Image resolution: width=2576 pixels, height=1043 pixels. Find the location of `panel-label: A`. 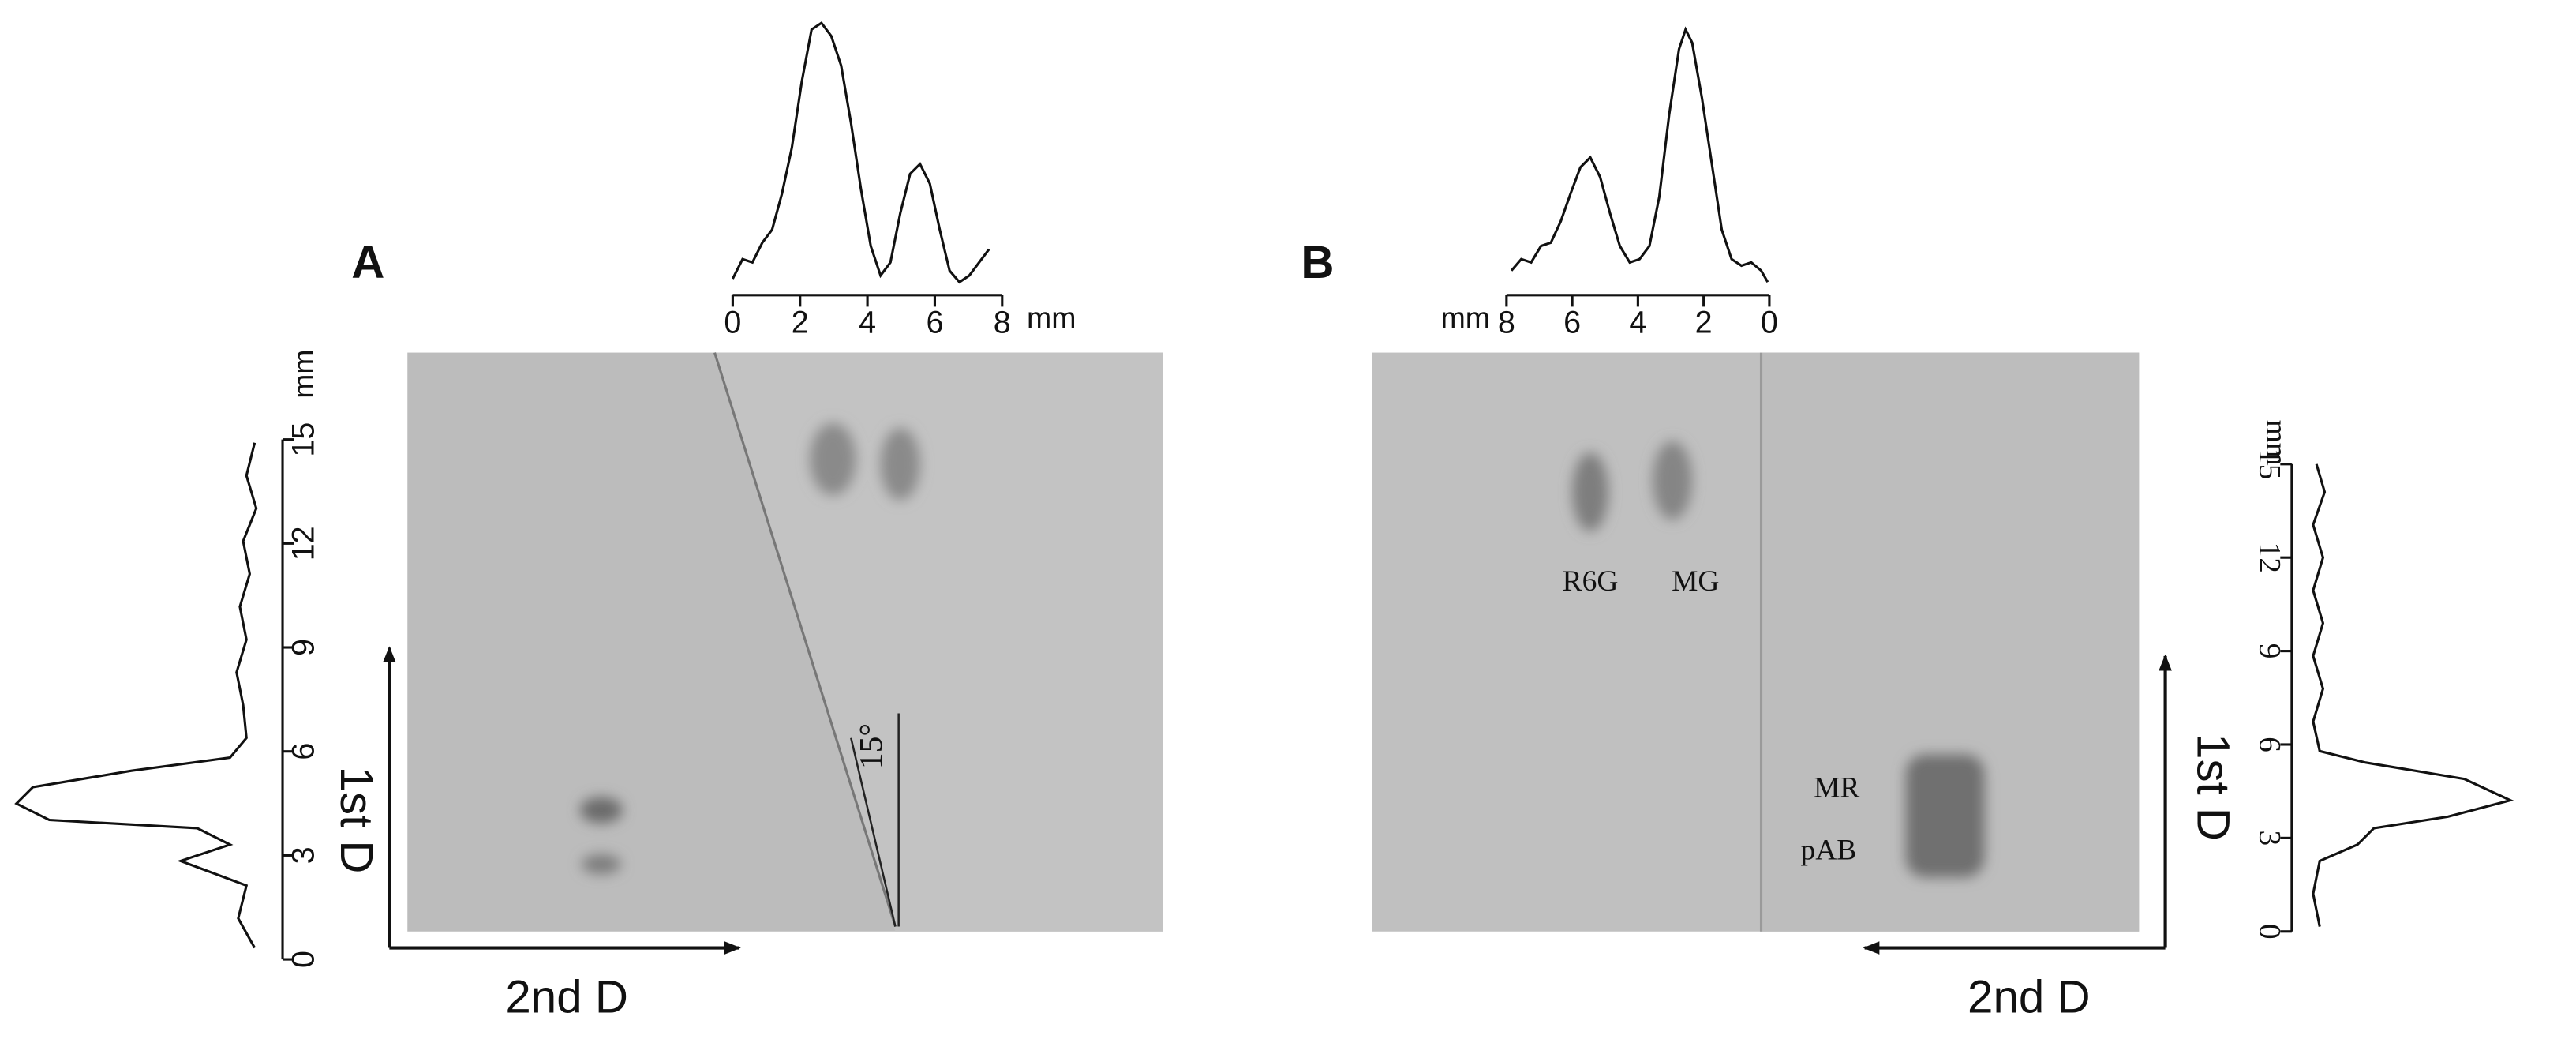

panel-label: A is located at coordinates (367, 262).